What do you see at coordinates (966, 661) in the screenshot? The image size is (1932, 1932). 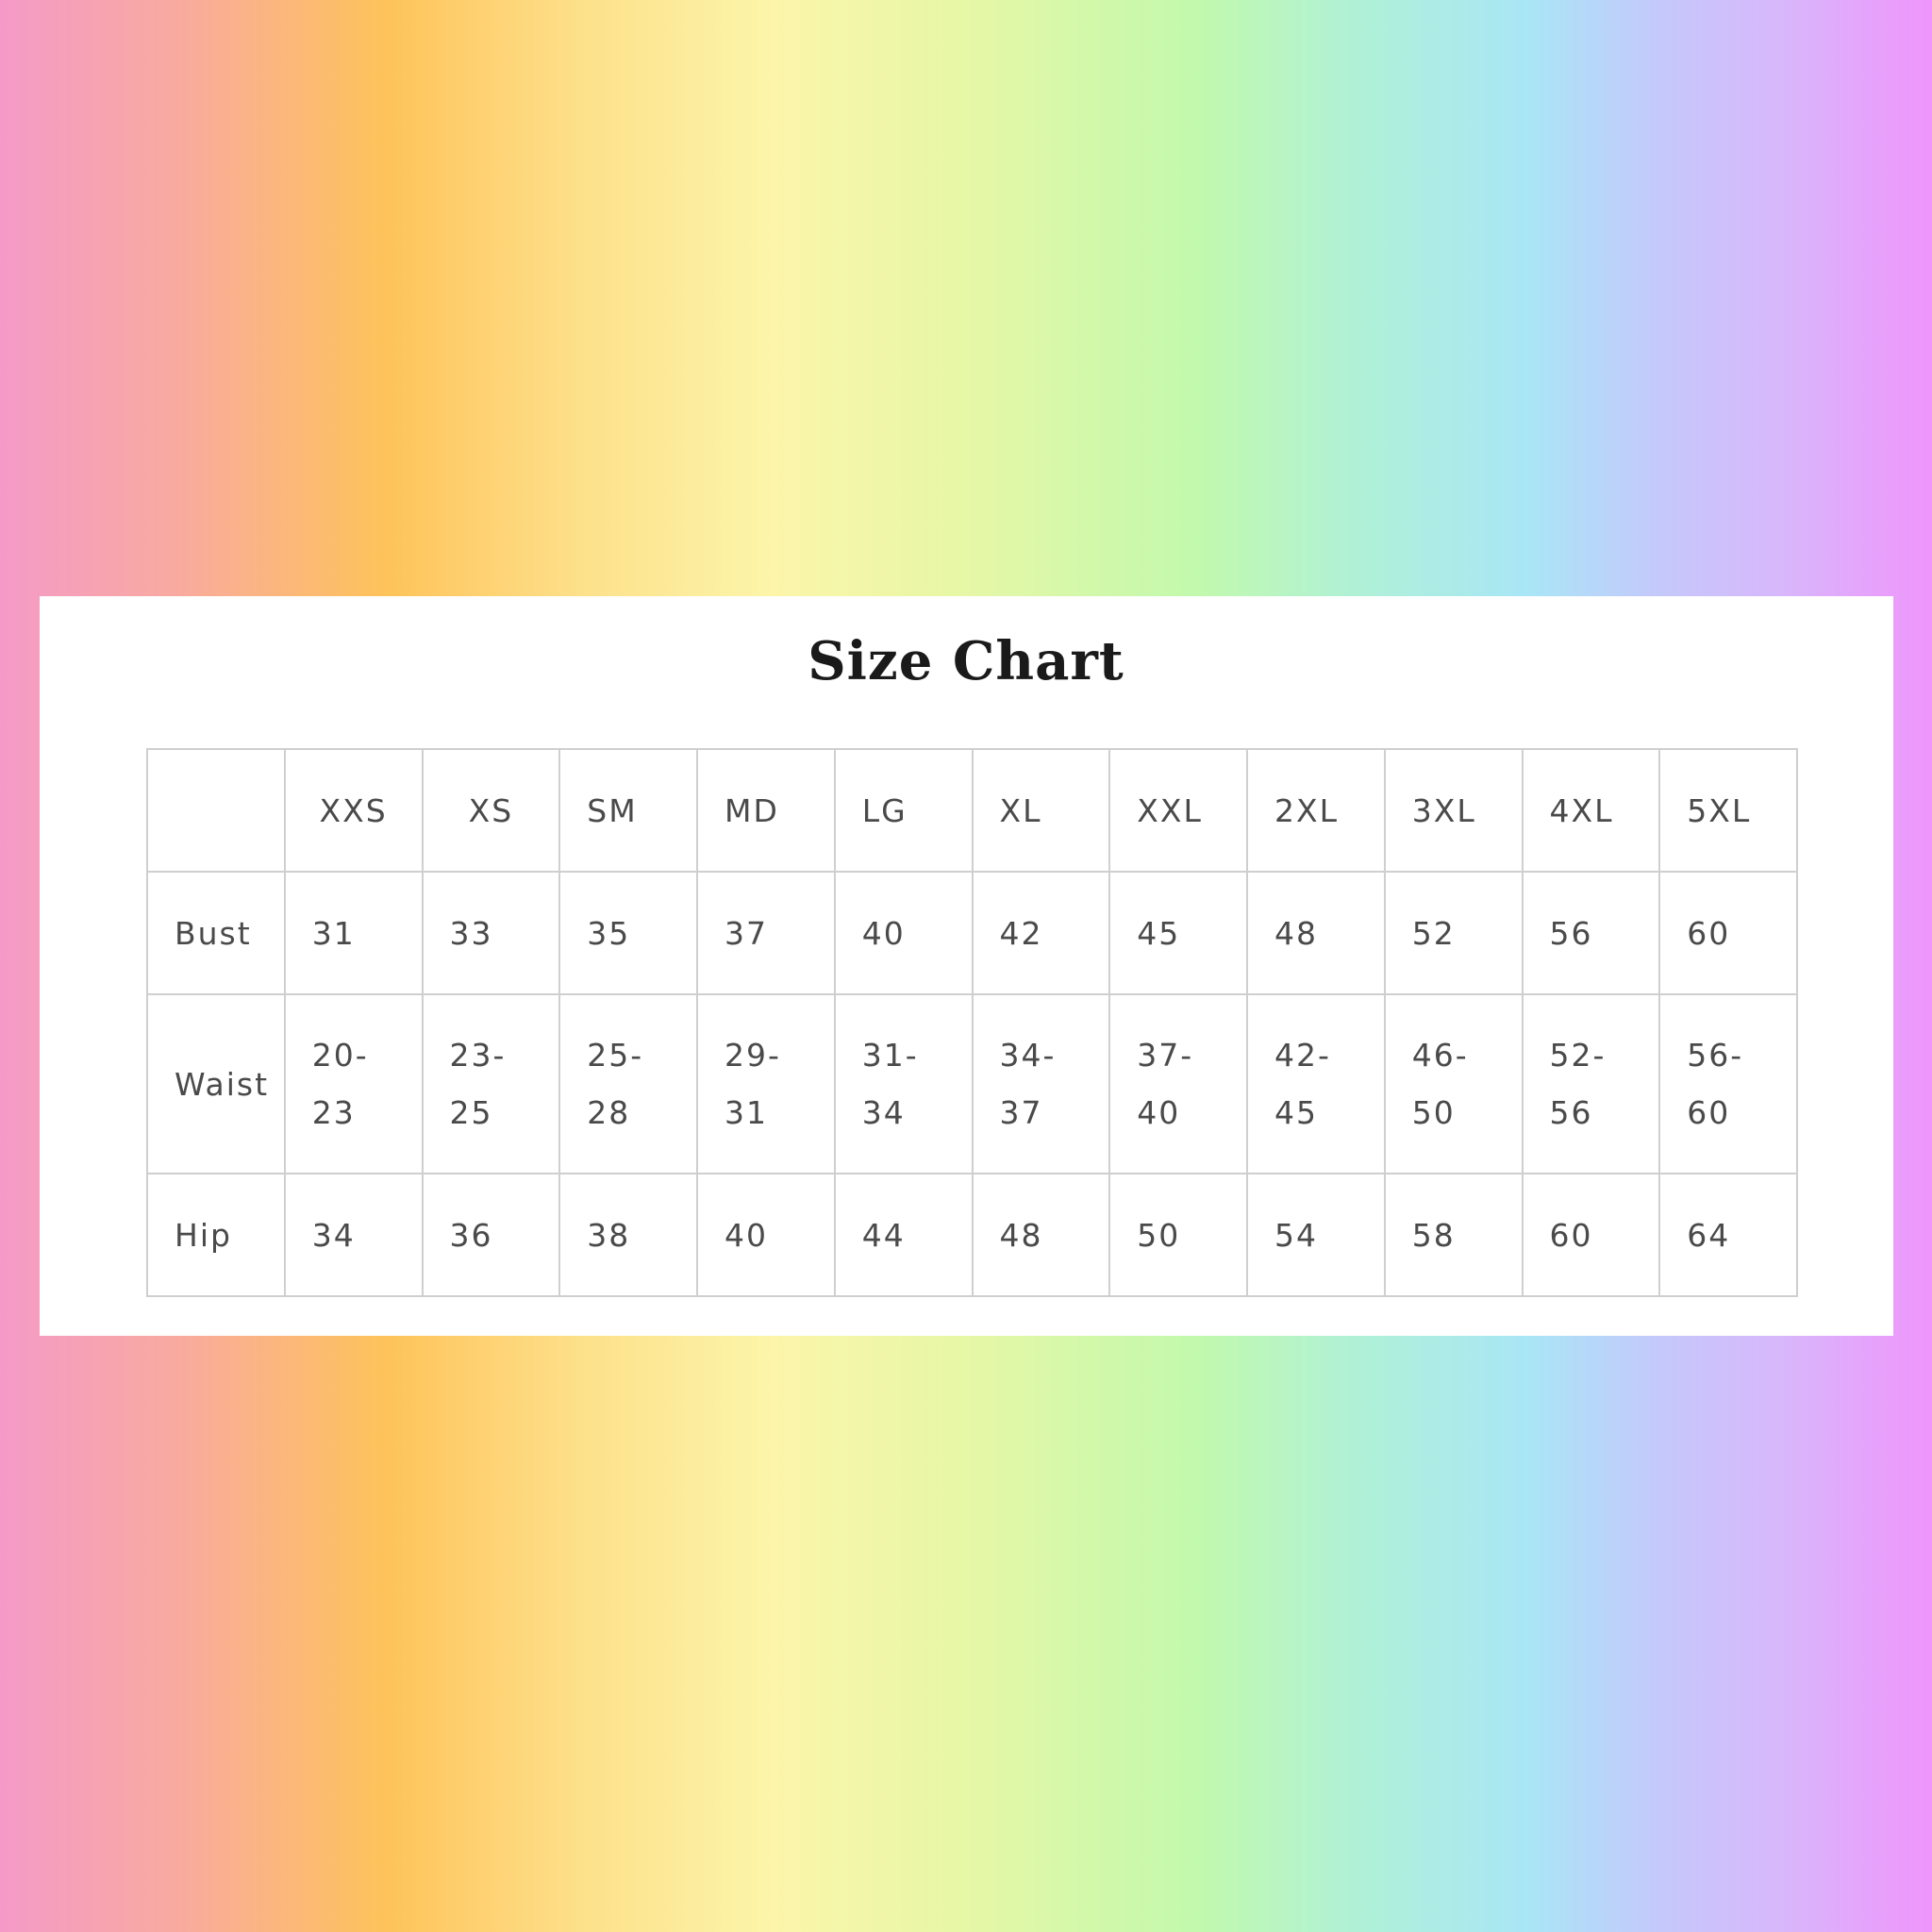 I see `page-title: Size Chart` at bounding box center [966, 661].